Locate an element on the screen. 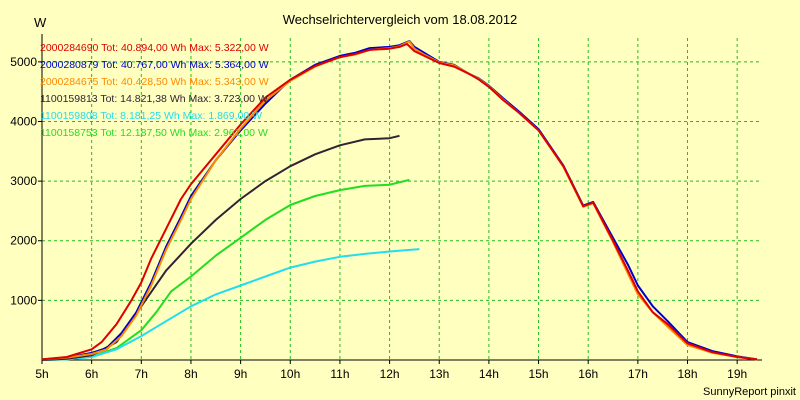  x-tick-label: 19h is located at coordinates (737, 374).